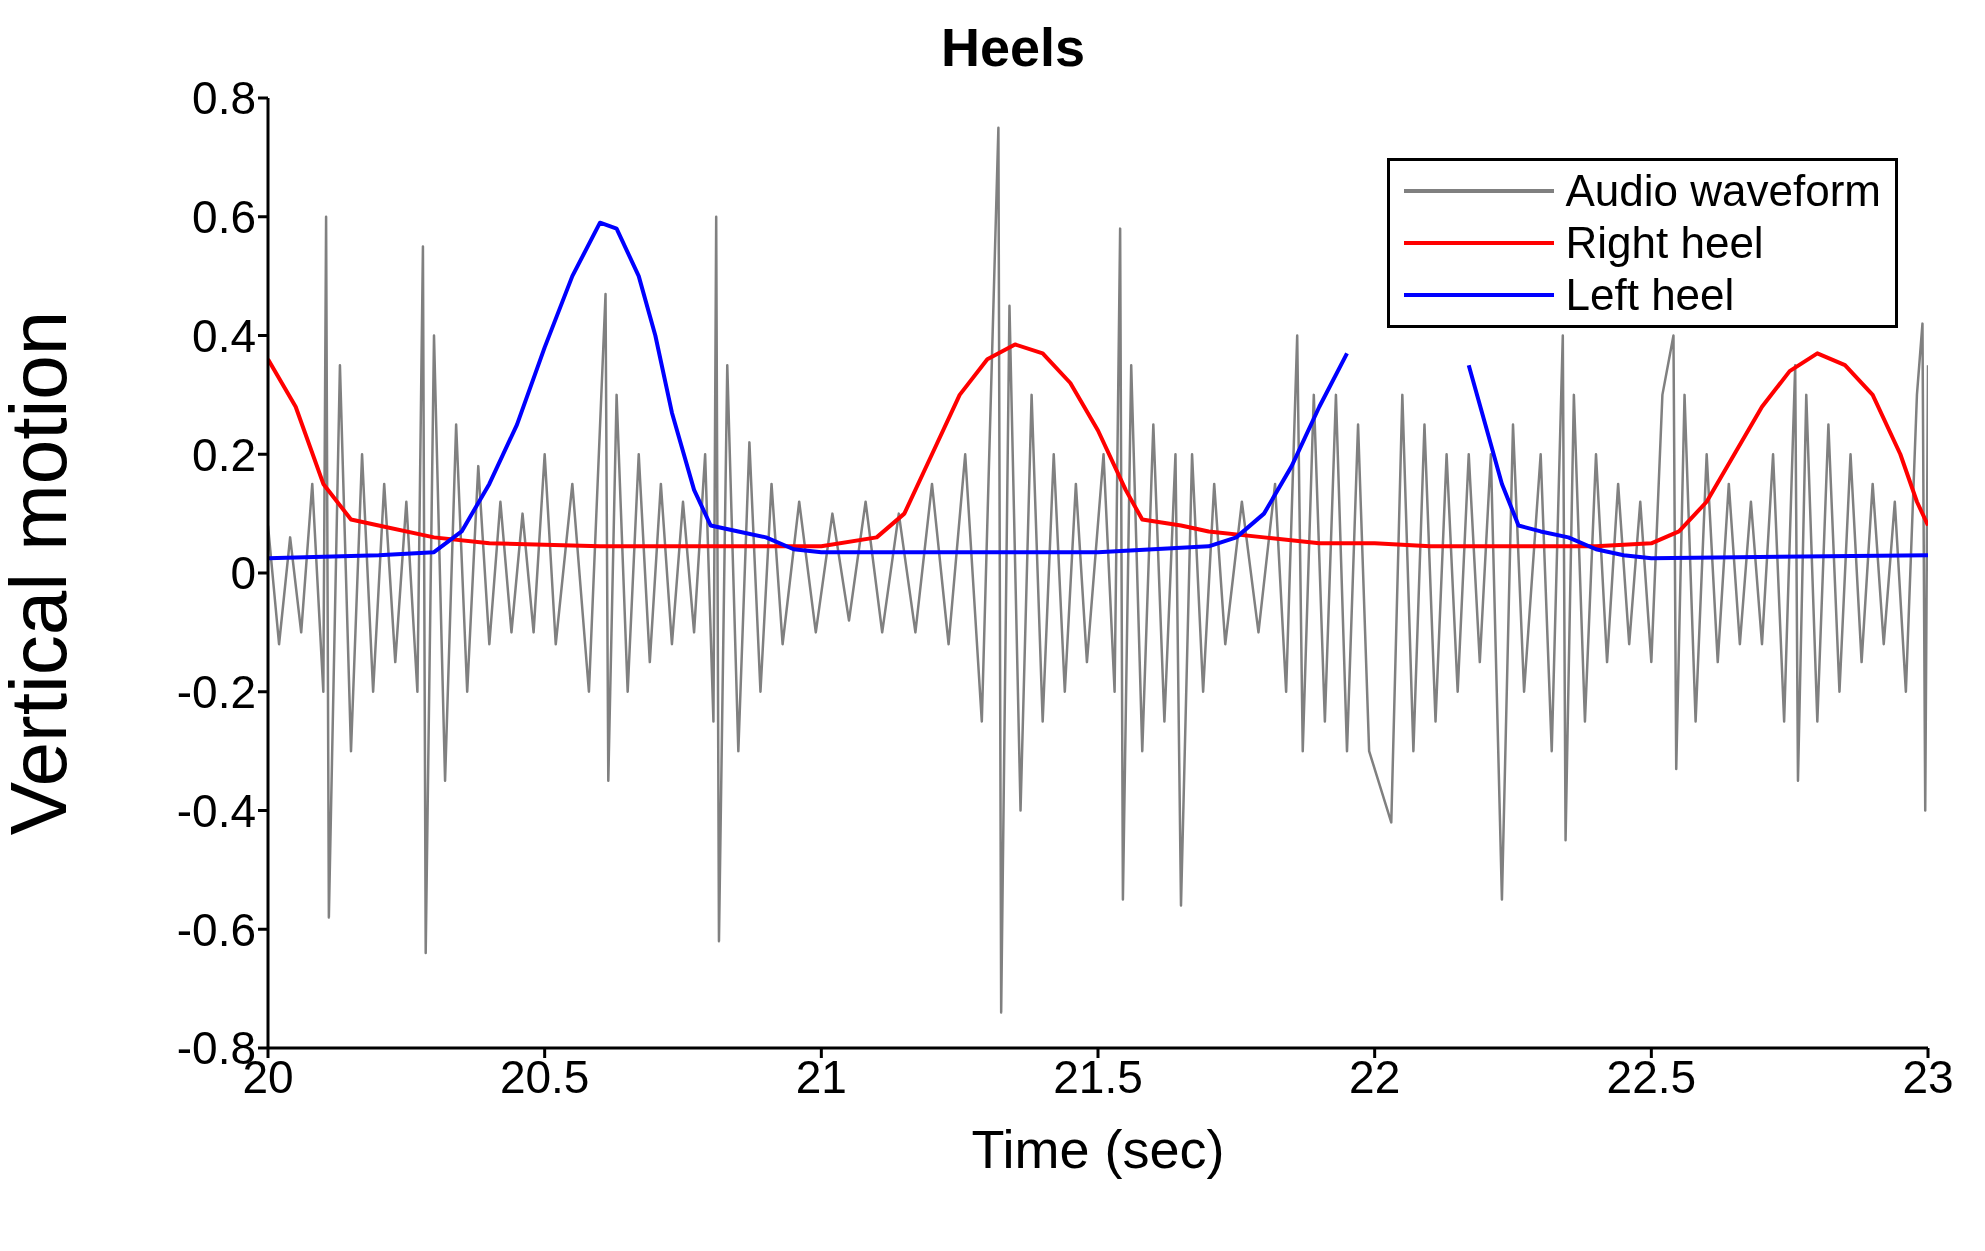  I want to click on y-tick-label: 0.8, so click(224, 98).